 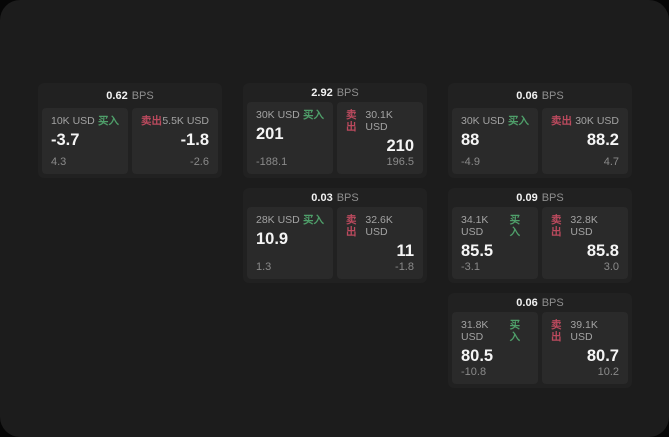 What do you see at coordinates (474, 372) in the screenshot?
I see `buy-delta: -10.8` at bounding box center [474, 372].